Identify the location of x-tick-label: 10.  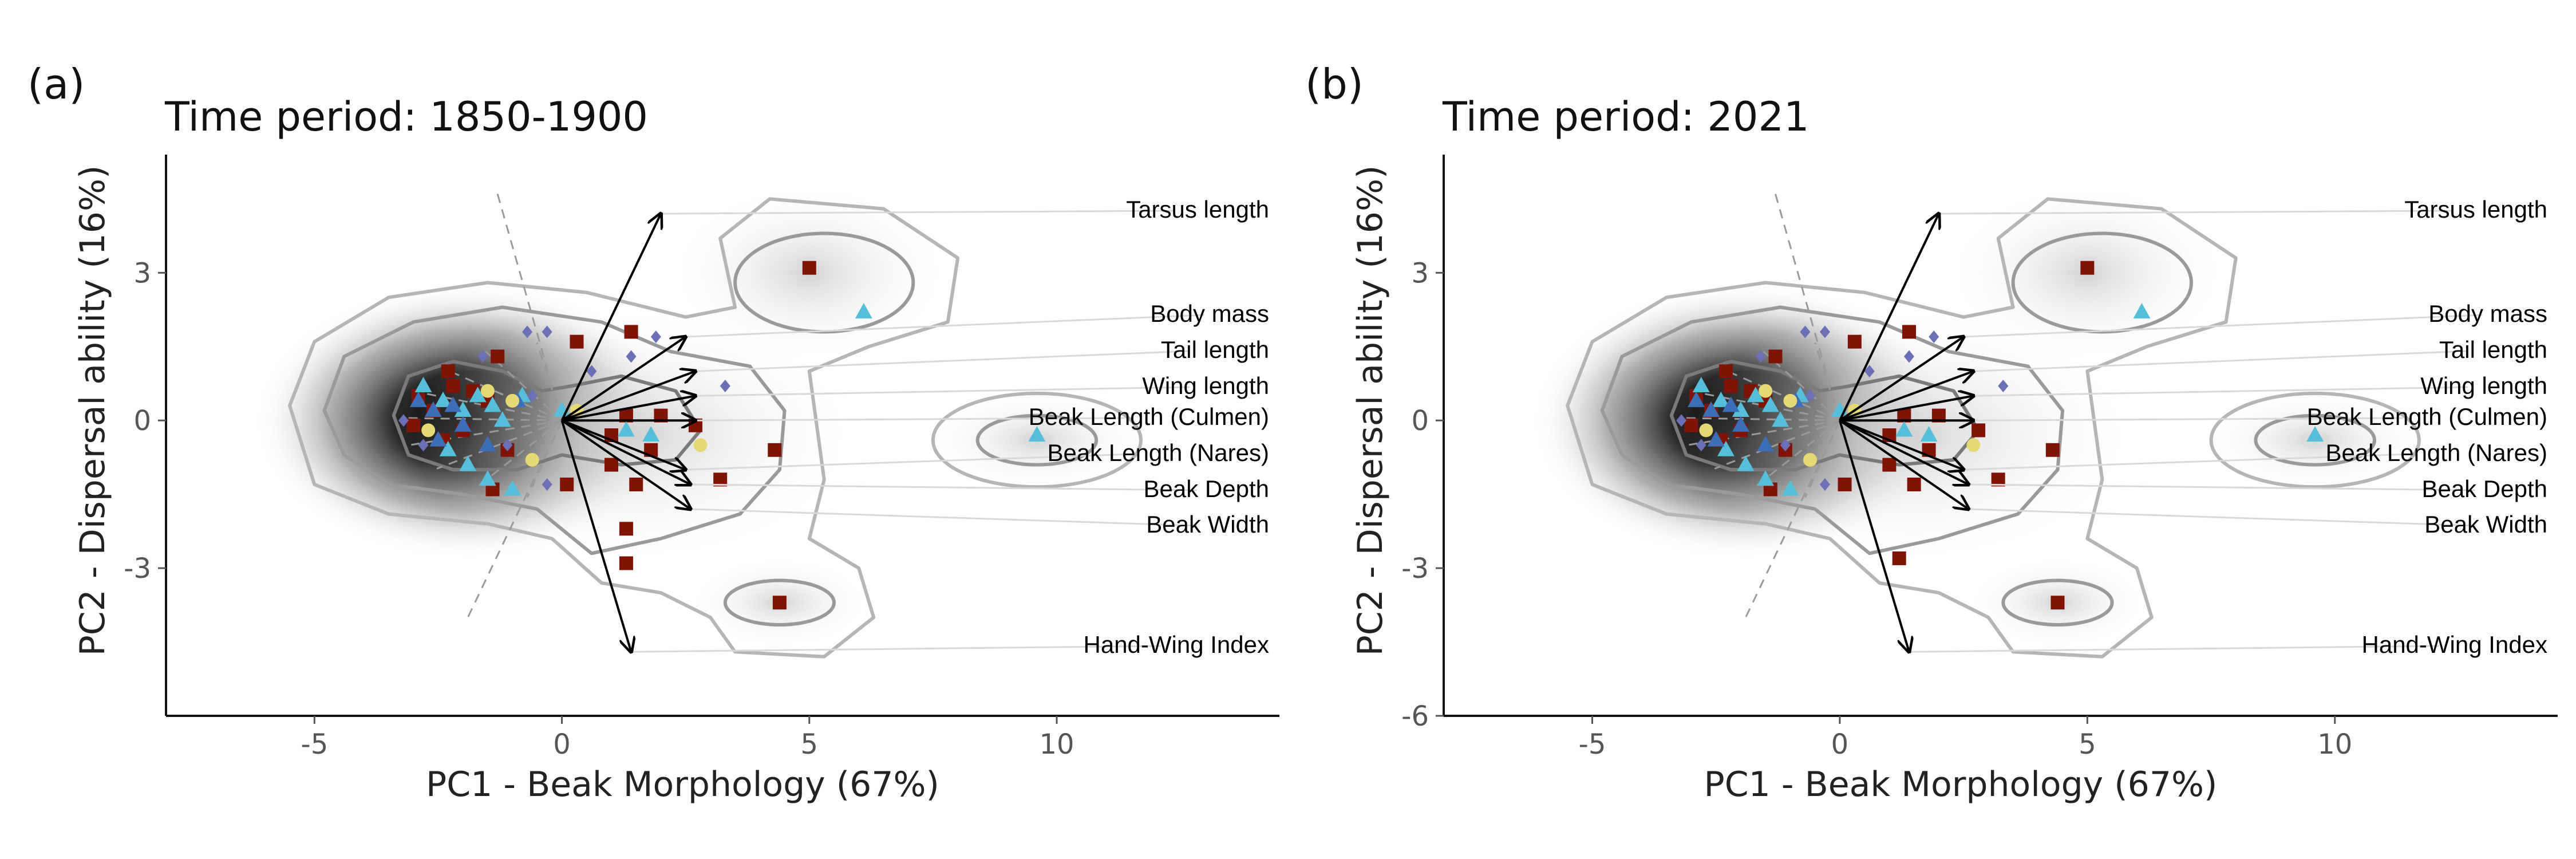
(2334, 744).